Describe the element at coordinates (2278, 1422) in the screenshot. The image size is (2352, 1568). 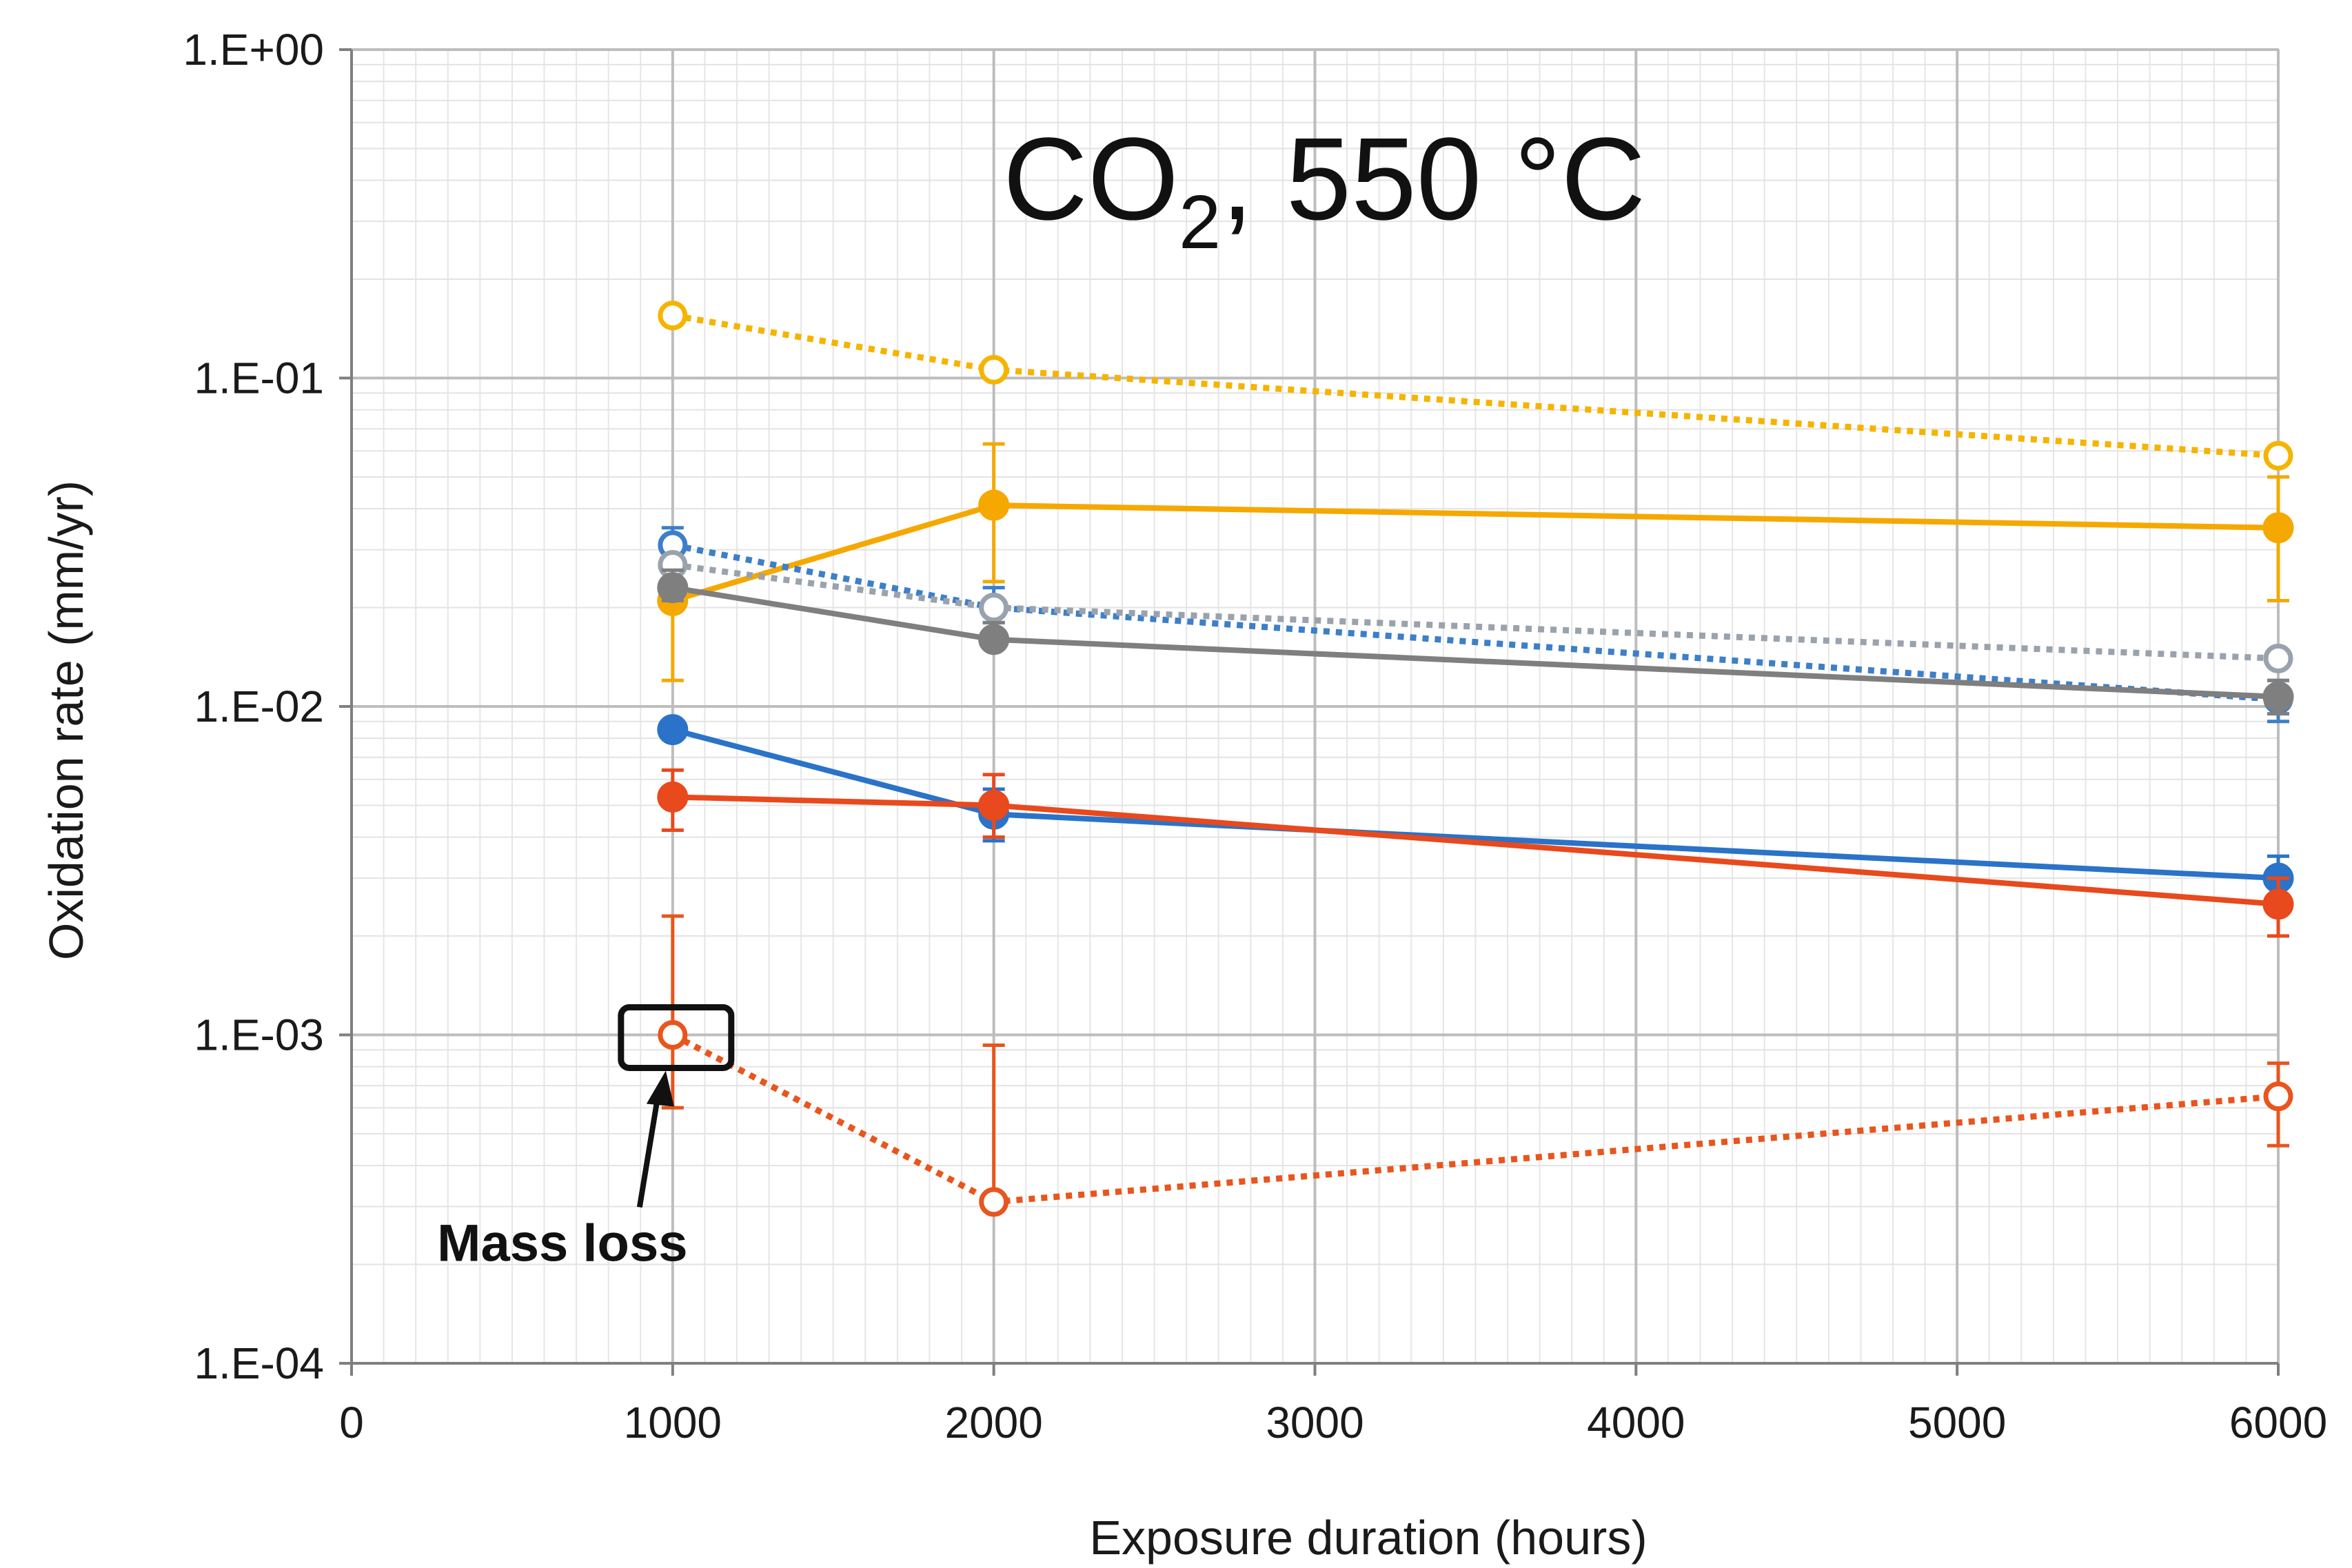
I see `x-tick-label: 6000` at that location.